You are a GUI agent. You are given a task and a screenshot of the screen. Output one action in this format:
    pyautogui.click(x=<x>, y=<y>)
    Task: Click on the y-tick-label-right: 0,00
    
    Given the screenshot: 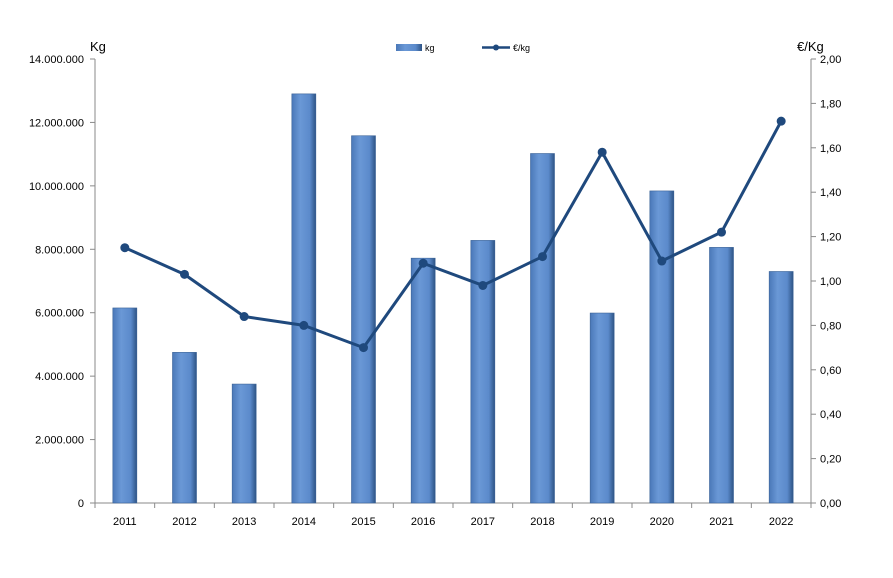 What is the action you would take?
    pyautogui.click(x=830, y=504)
    